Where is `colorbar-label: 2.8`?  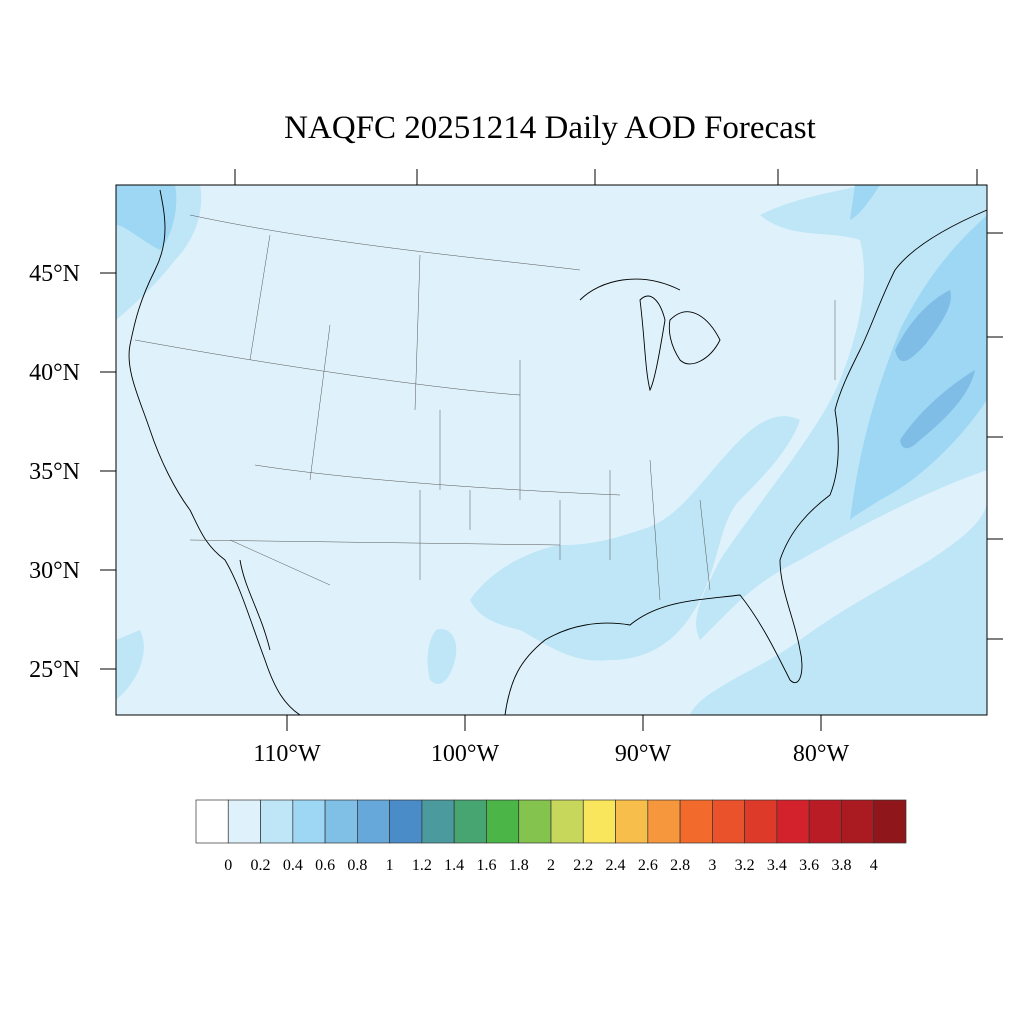
colorbar-label: 2.8 is located at coordinates (680, 865).